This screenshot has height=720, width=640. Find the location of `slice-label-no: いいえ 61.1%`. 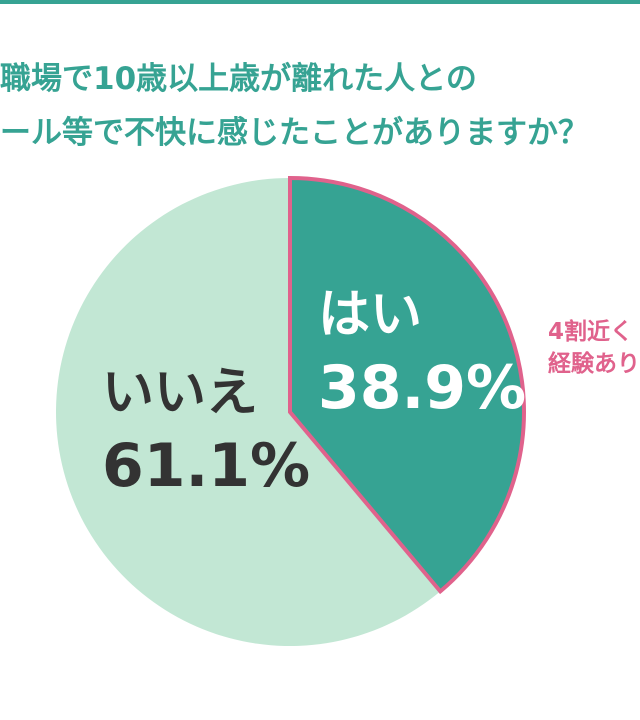

slice-label-no: いいえ 61.1% is located at coordinates (206, 431).